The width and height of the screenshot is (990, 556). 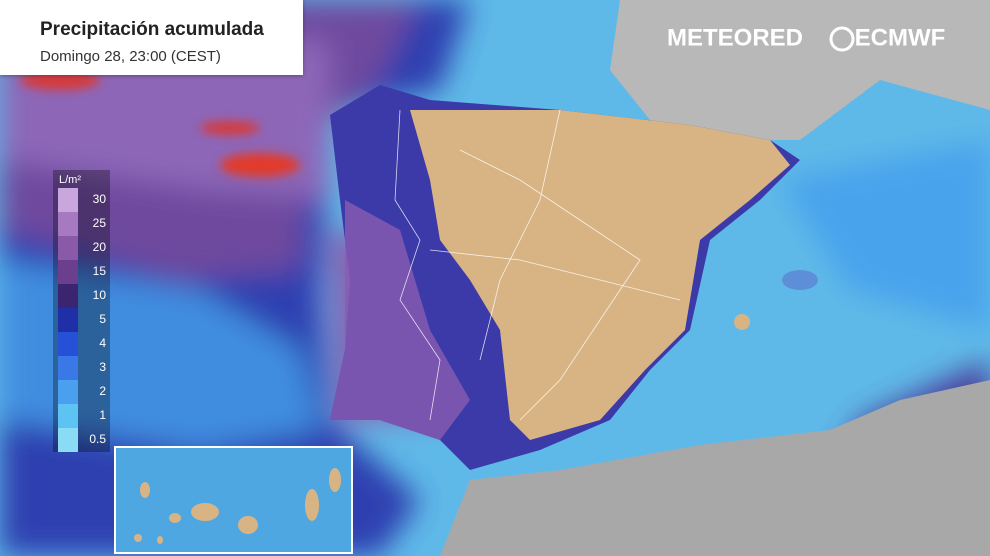 What do you see at coordinates (102, 391) in the screenshot?
I see `legend-label: 2` at bounding box center [102, 391].